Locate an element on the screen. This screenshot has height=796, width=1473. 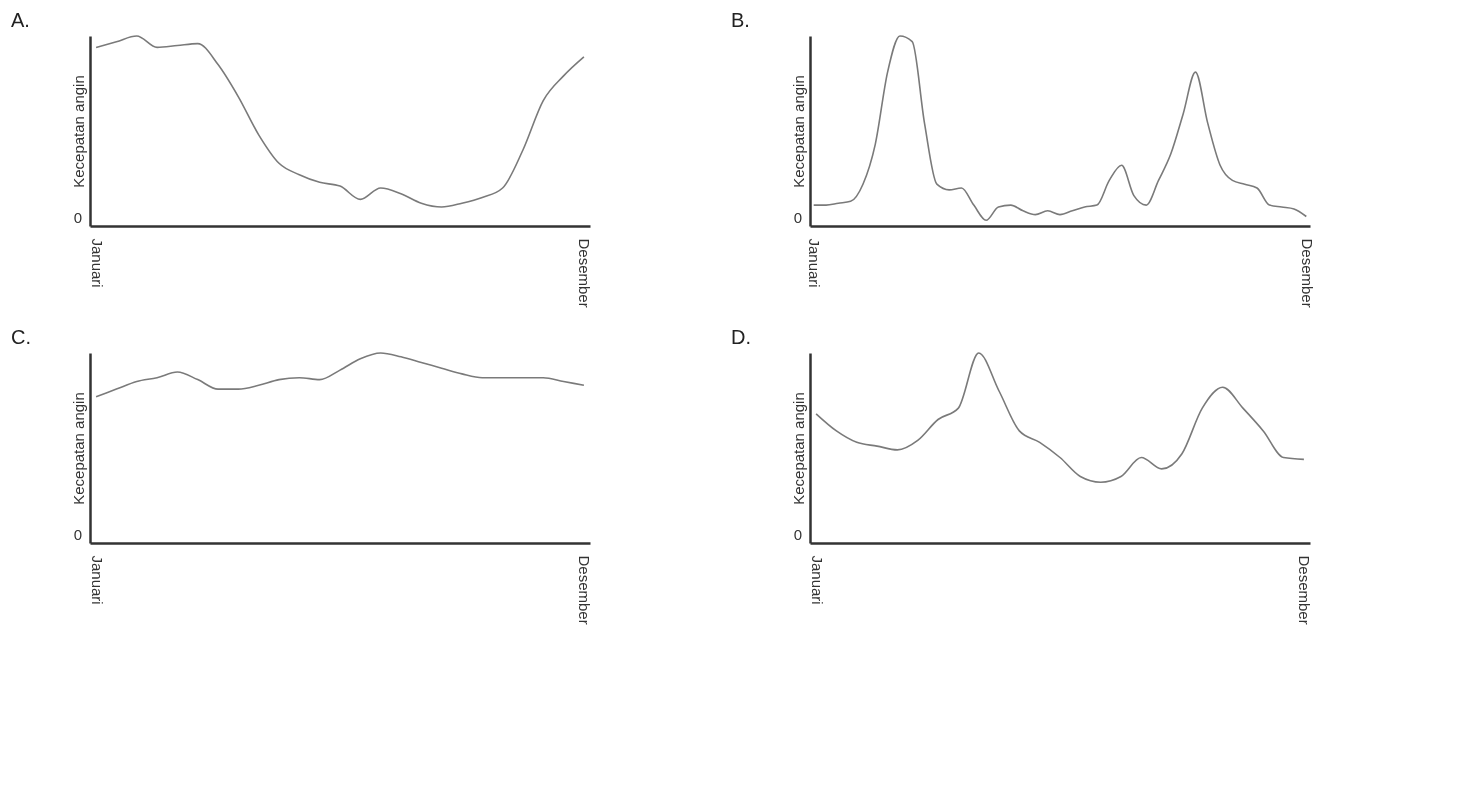
chart-title: A. is located at coordinates (20, 20).